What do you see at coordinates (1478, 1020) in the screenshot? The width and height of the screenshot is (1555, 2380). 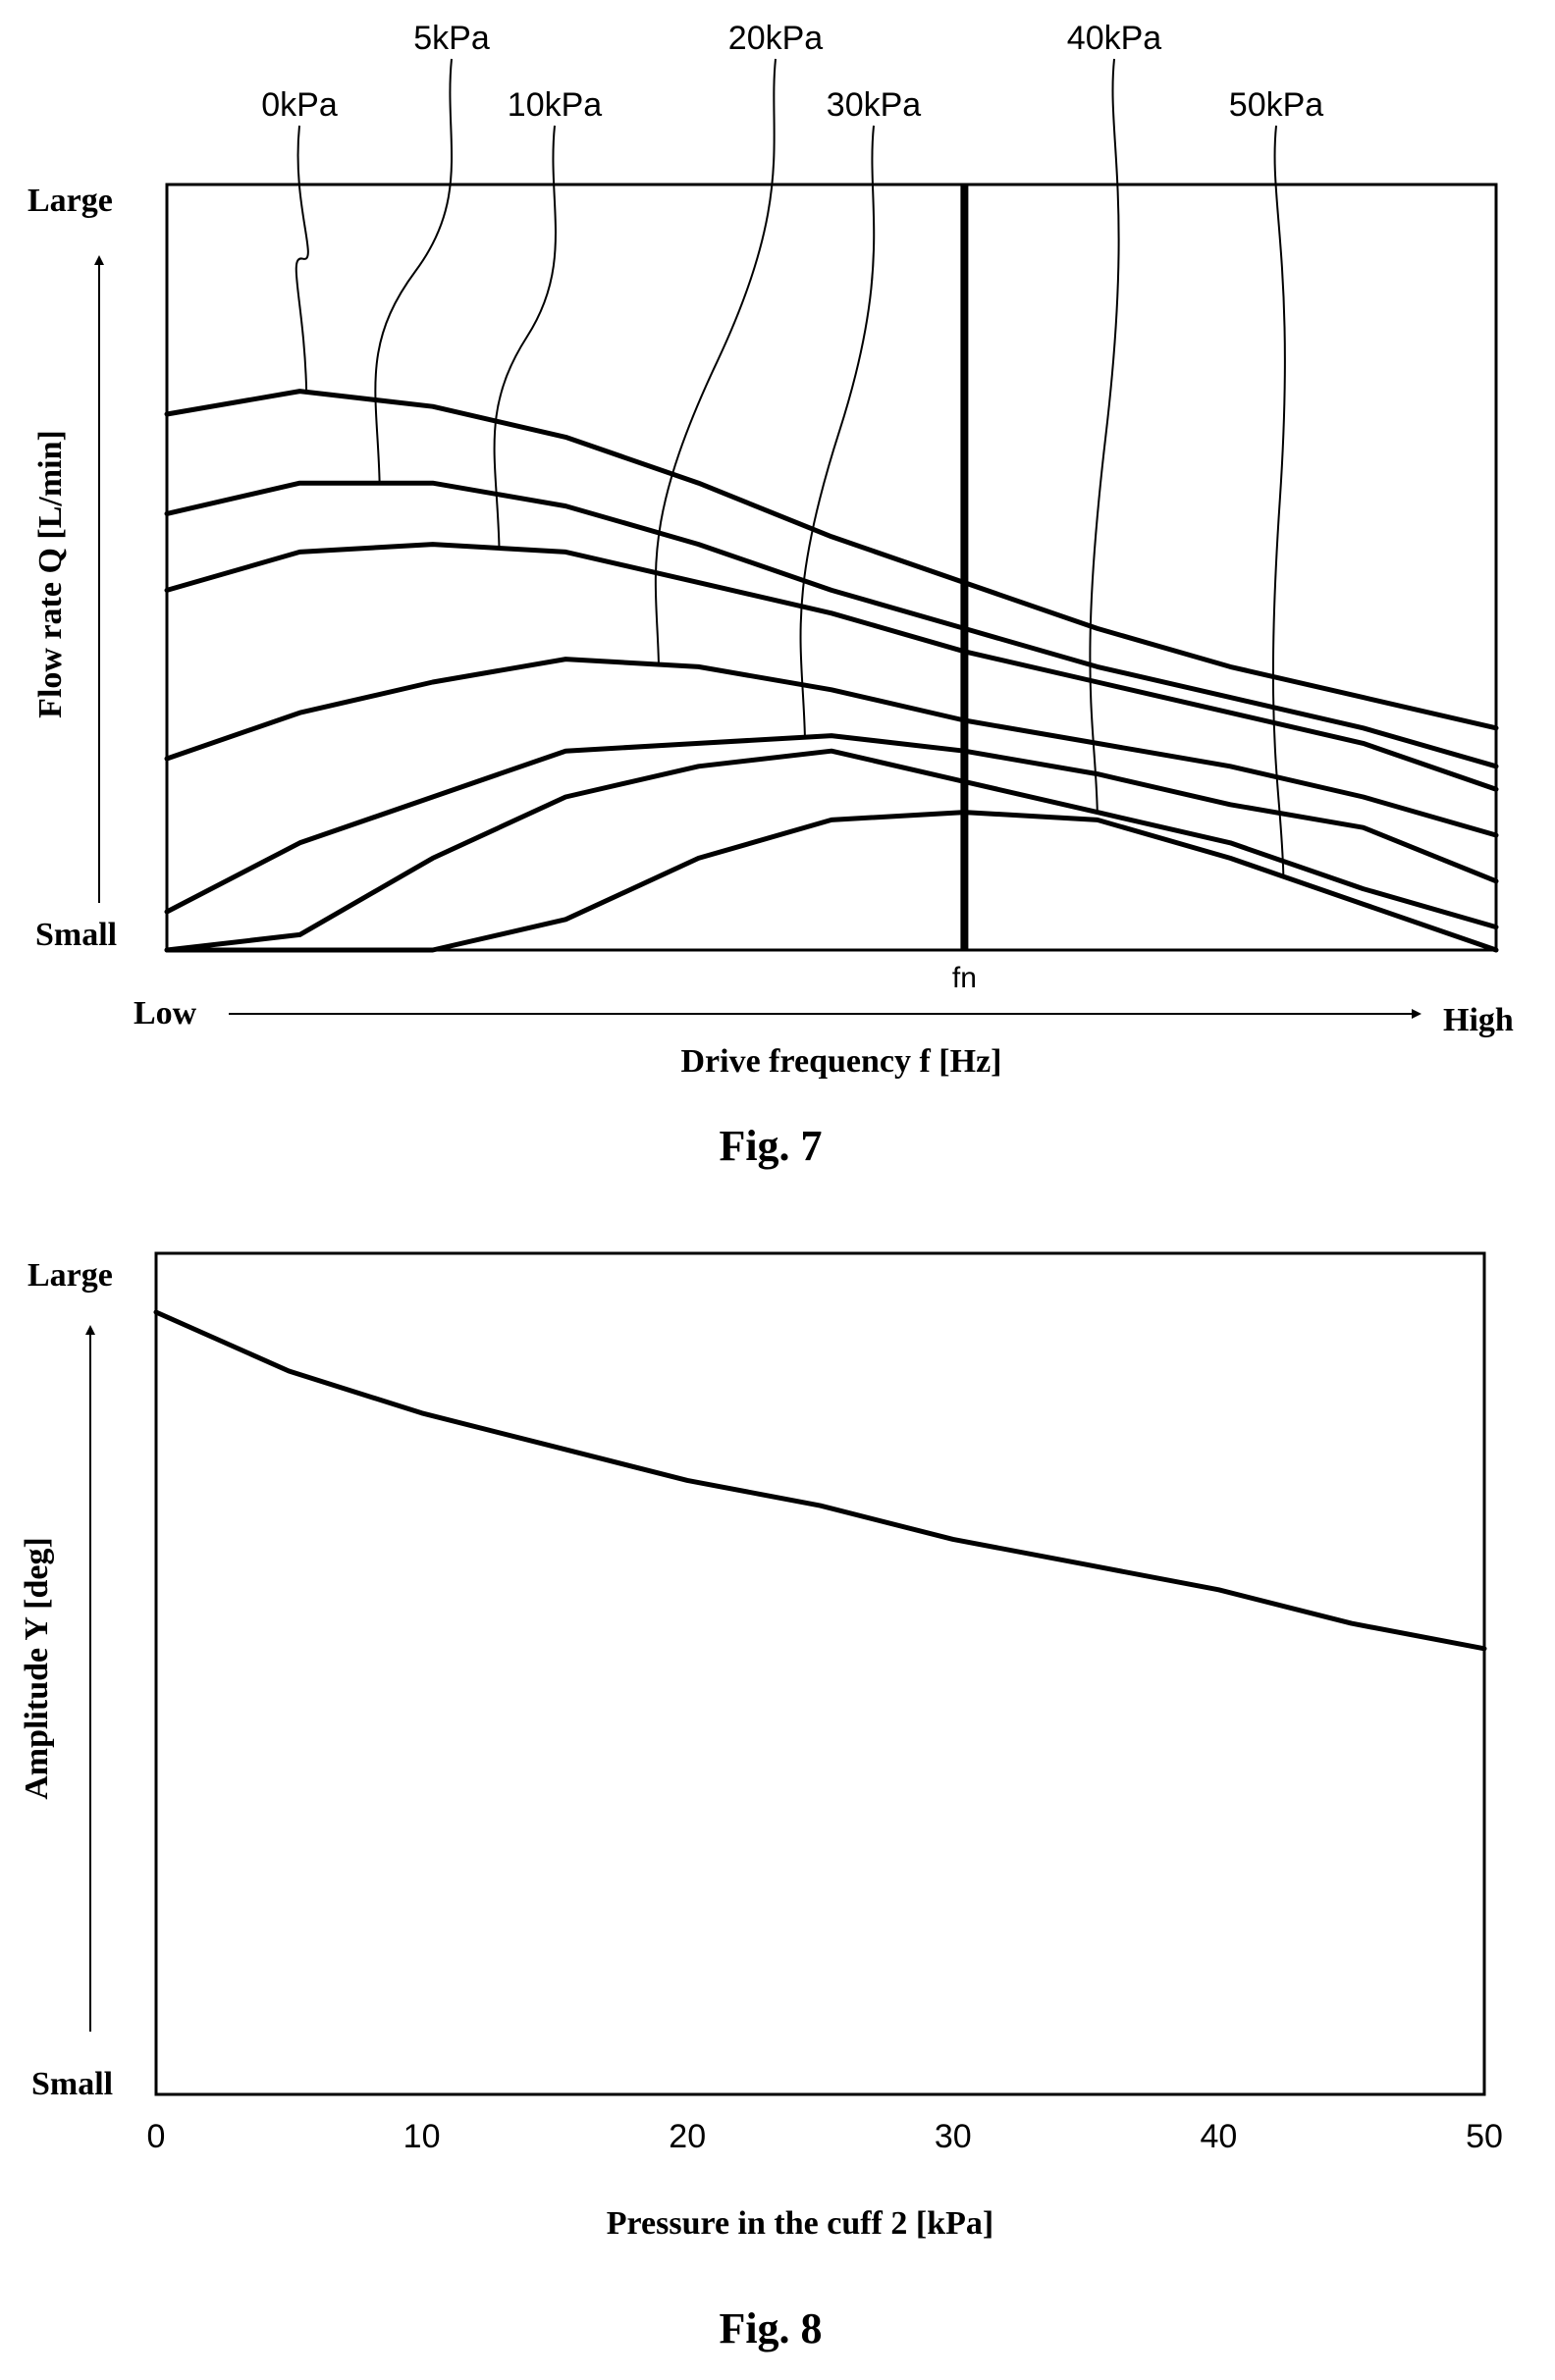 I see `fig7-x-right-label: High` at bounding box center [1478, 1020].